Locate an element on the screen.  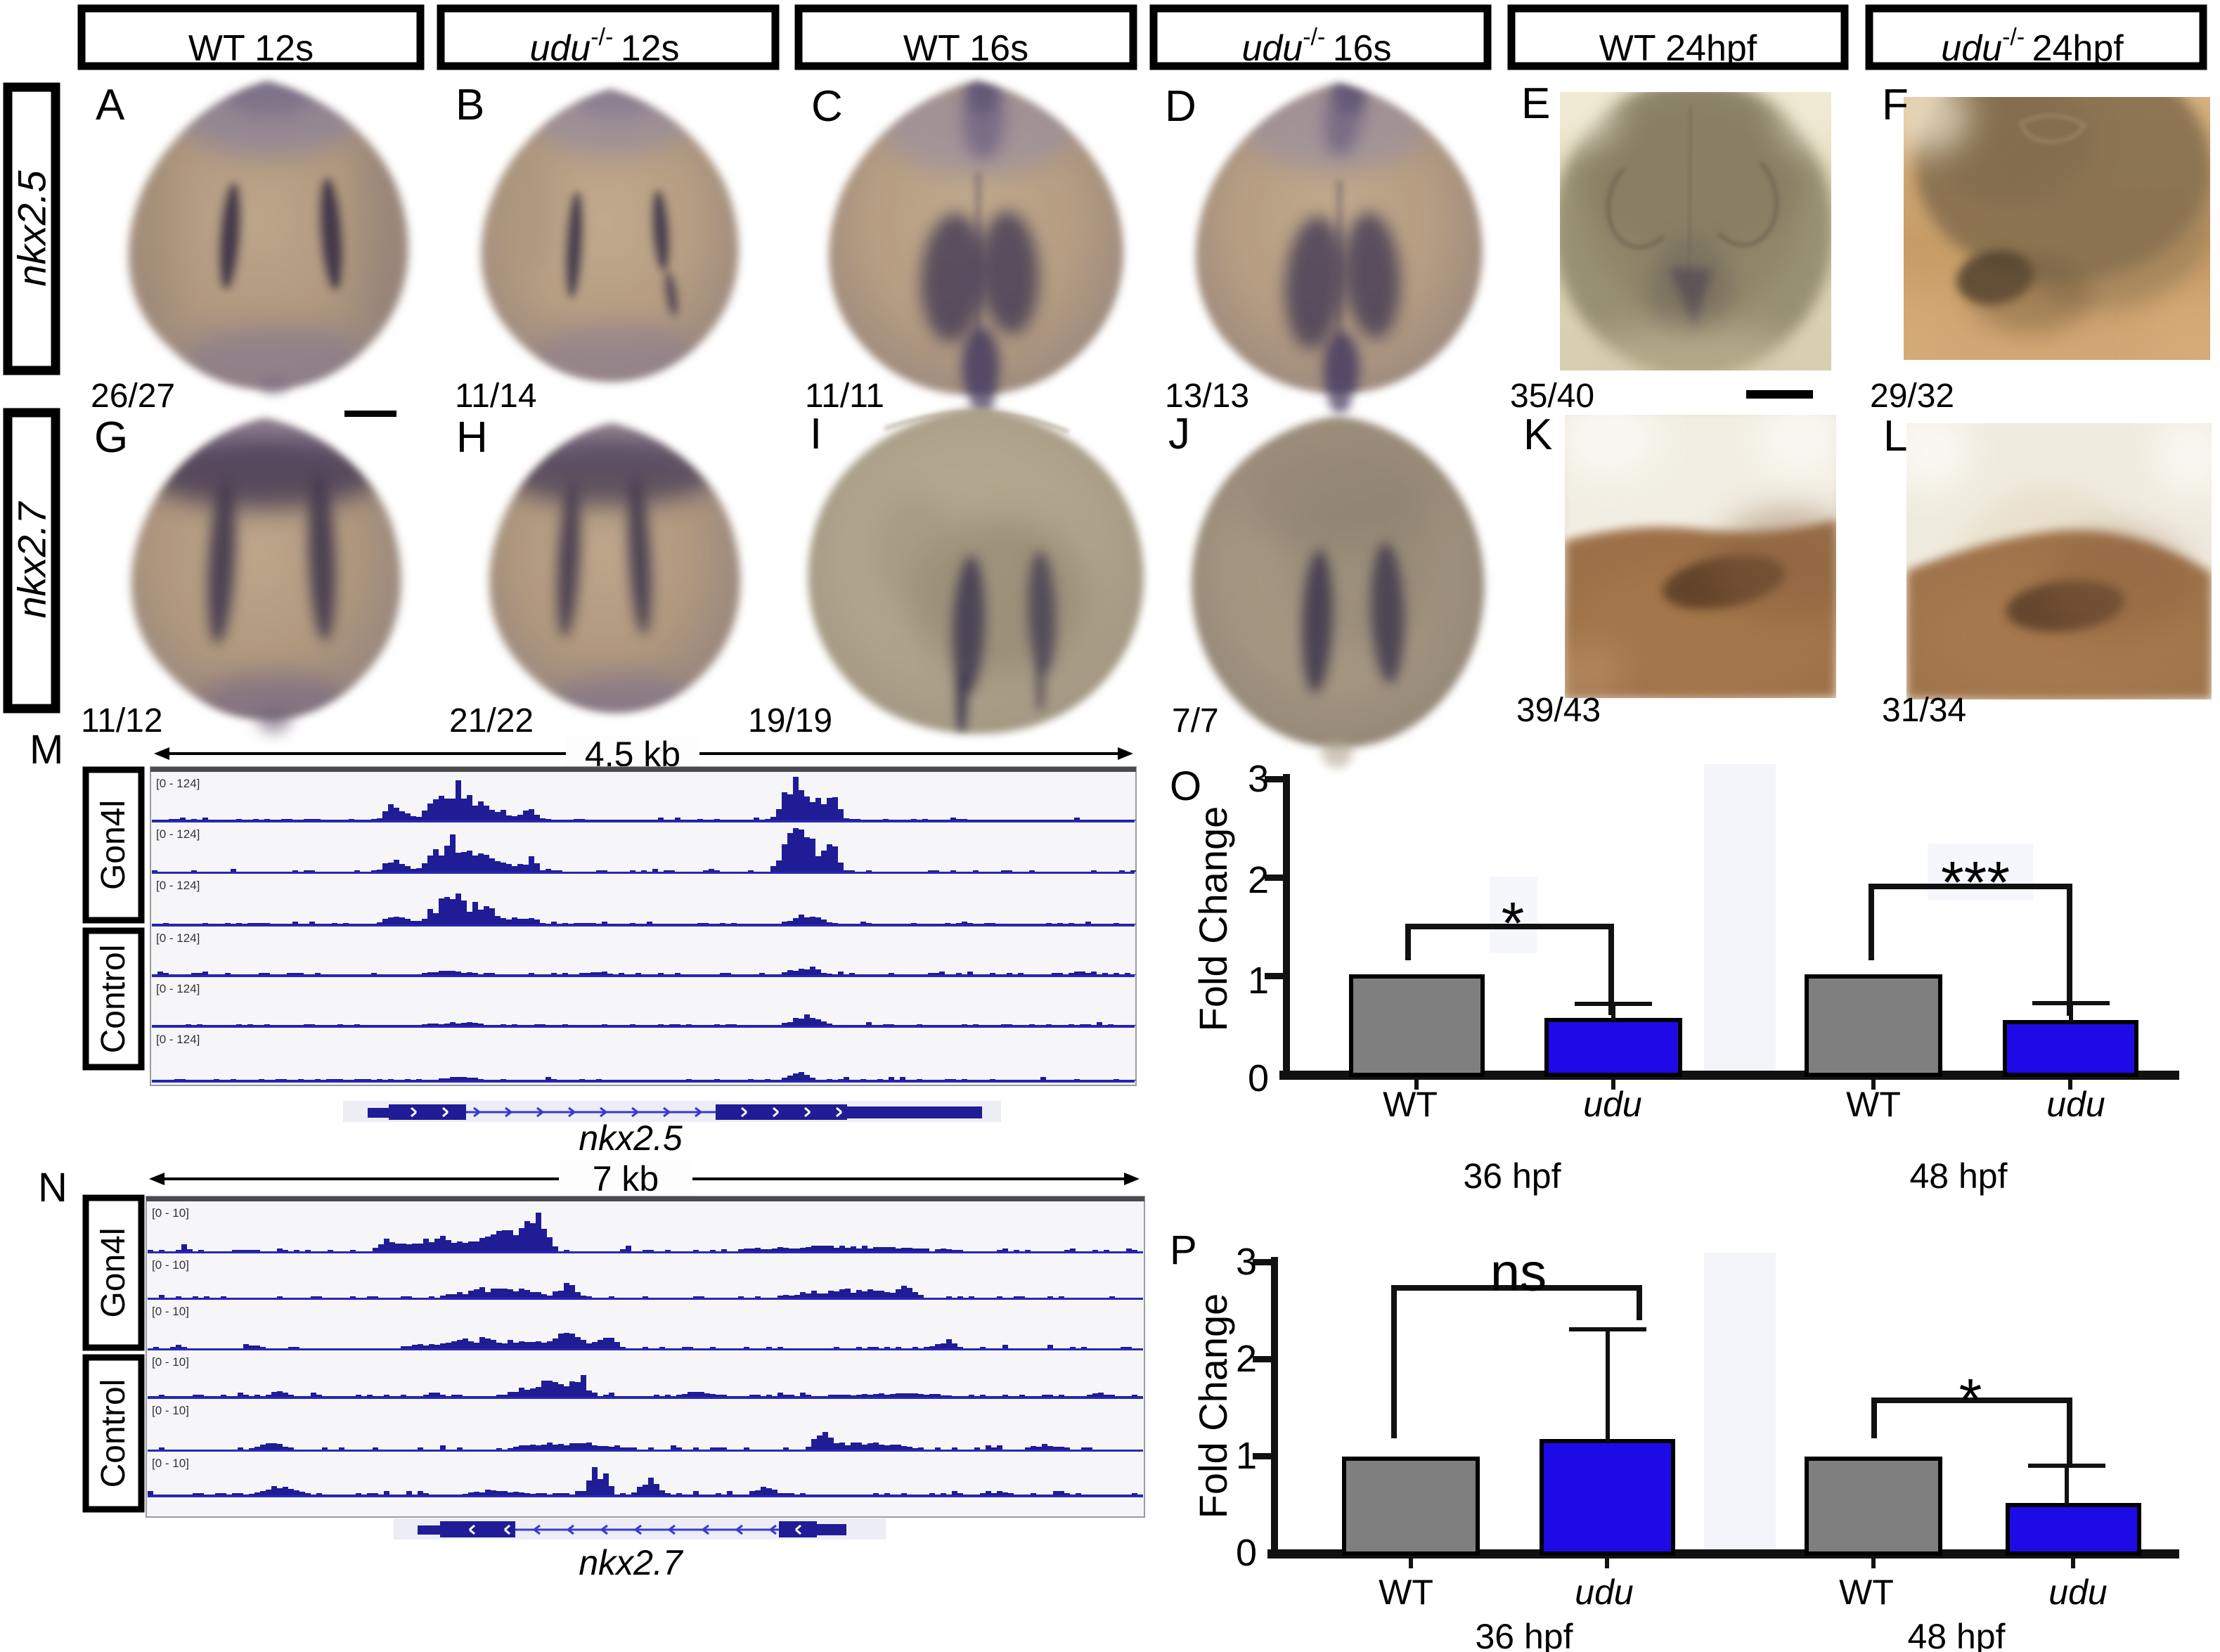
svg-text: 11/11 is located at coordinates (844, 396).